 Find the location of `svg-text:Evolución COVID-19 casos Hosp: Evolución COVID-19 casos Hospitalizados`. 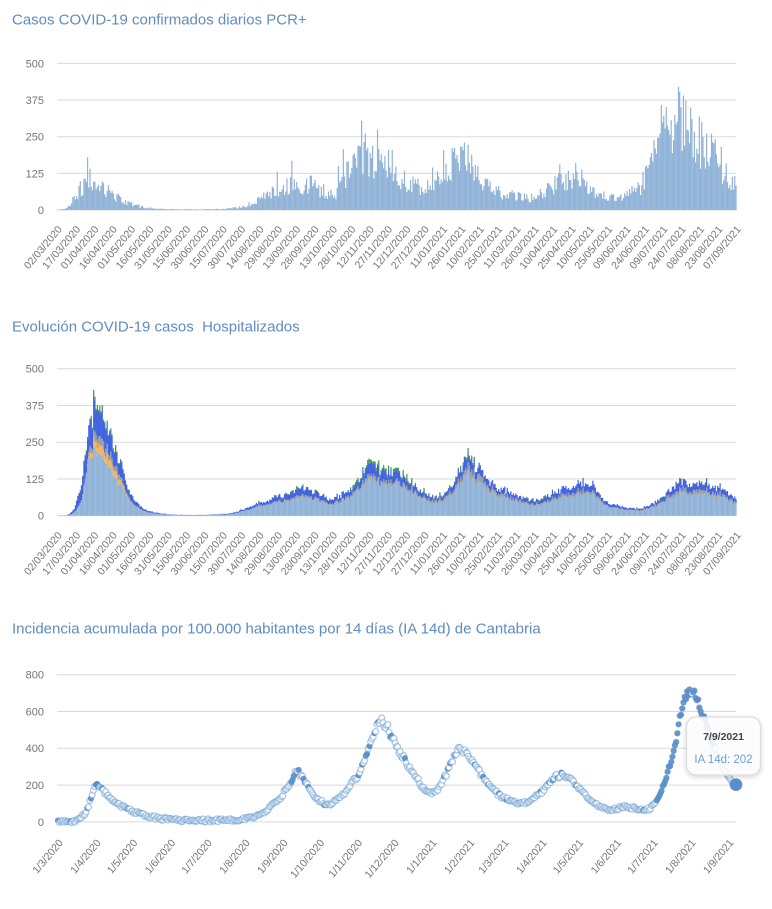

svg-text:Evolución COVID-19 casos Hosp: Evolución COVID-19 casos Hospitalizados is located at coordinates (156, 327).